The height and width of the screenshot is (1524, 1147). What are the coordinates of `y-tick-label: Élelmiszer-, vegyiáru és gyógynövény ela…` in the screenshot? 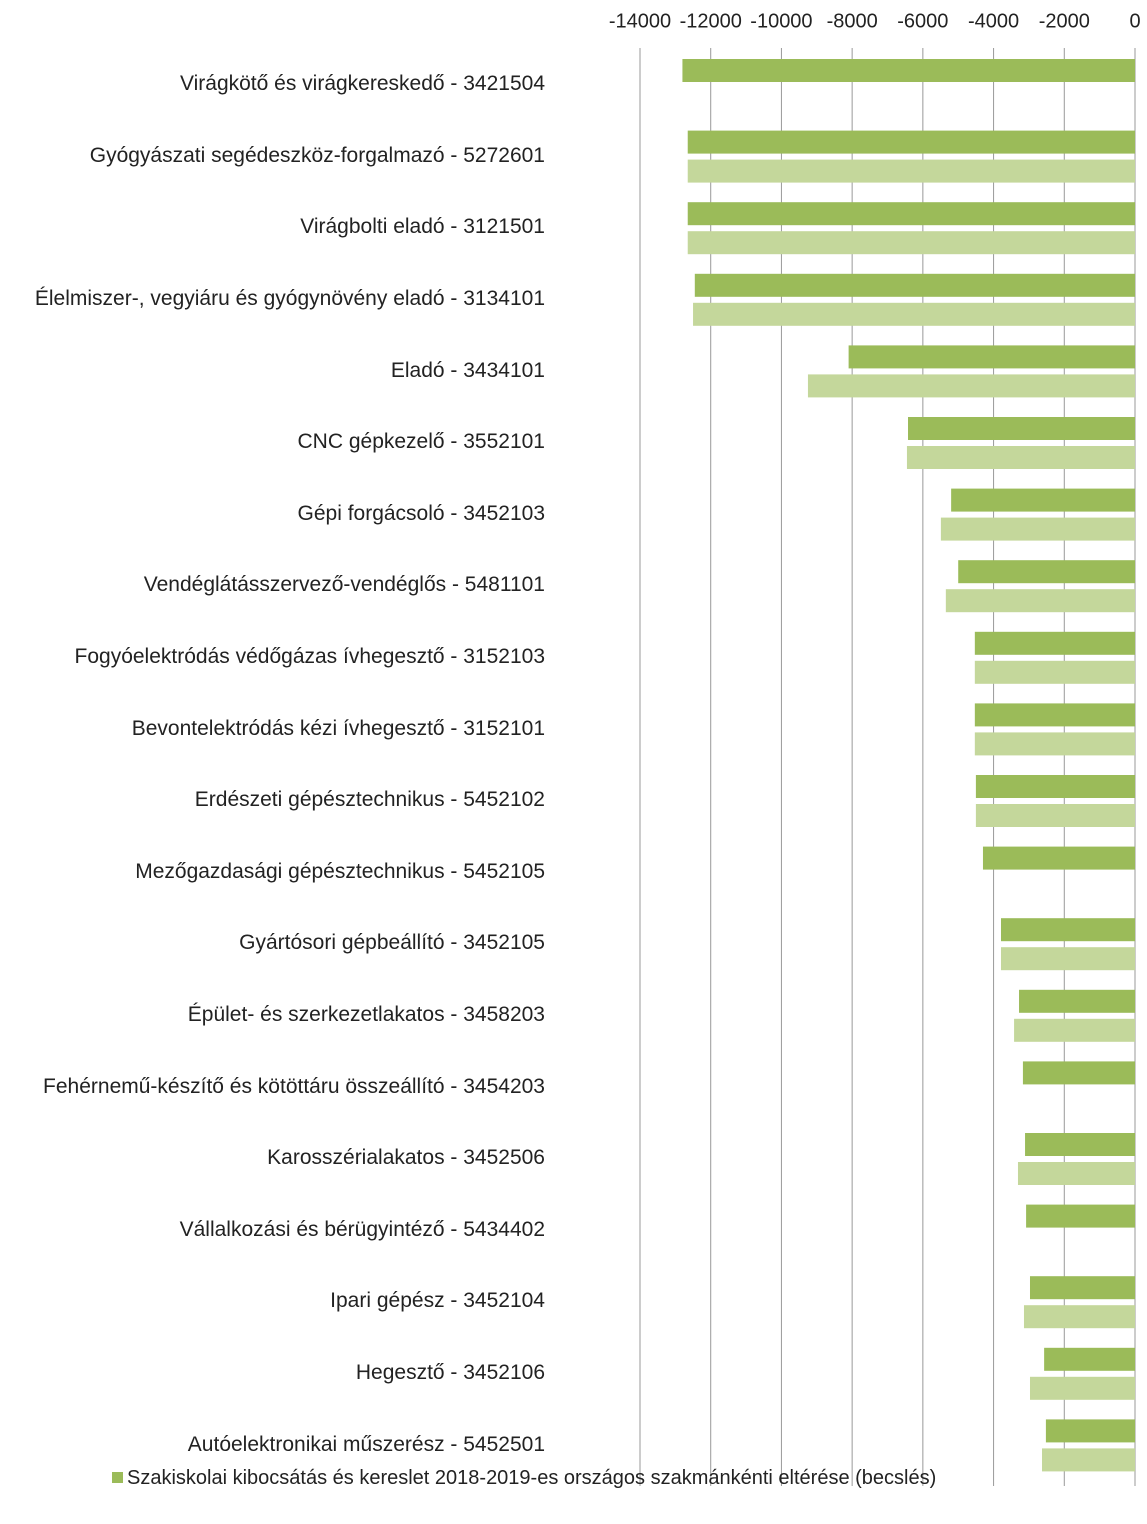 It's located at (272, 299).